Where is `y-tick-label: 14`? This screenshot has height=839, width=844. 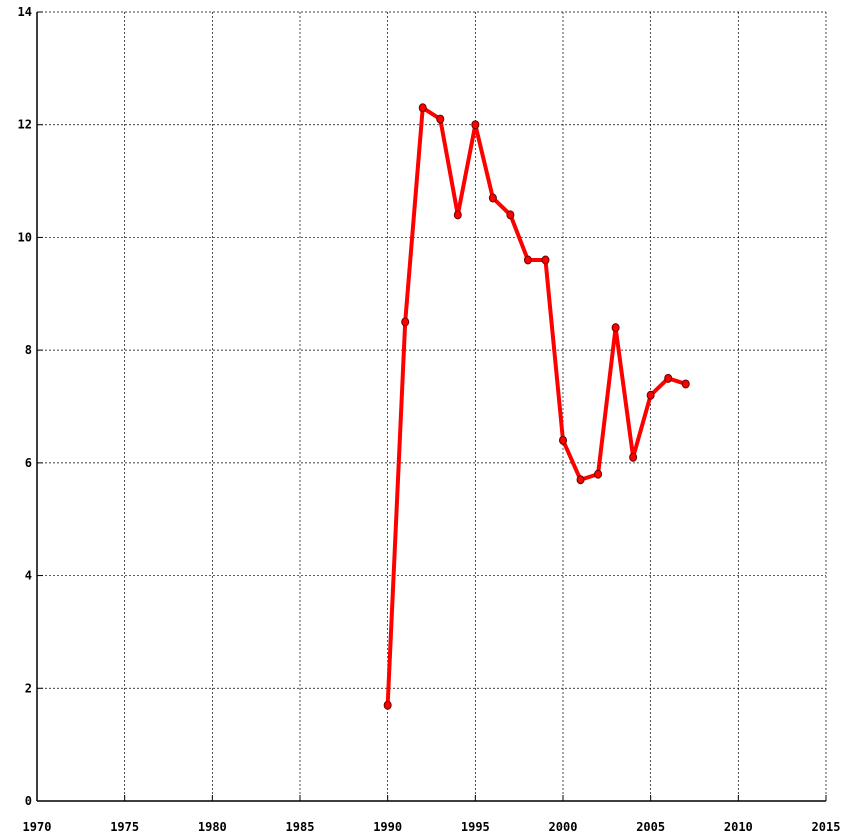 y-tick-label: 14 is located at coordinates (25, 12).